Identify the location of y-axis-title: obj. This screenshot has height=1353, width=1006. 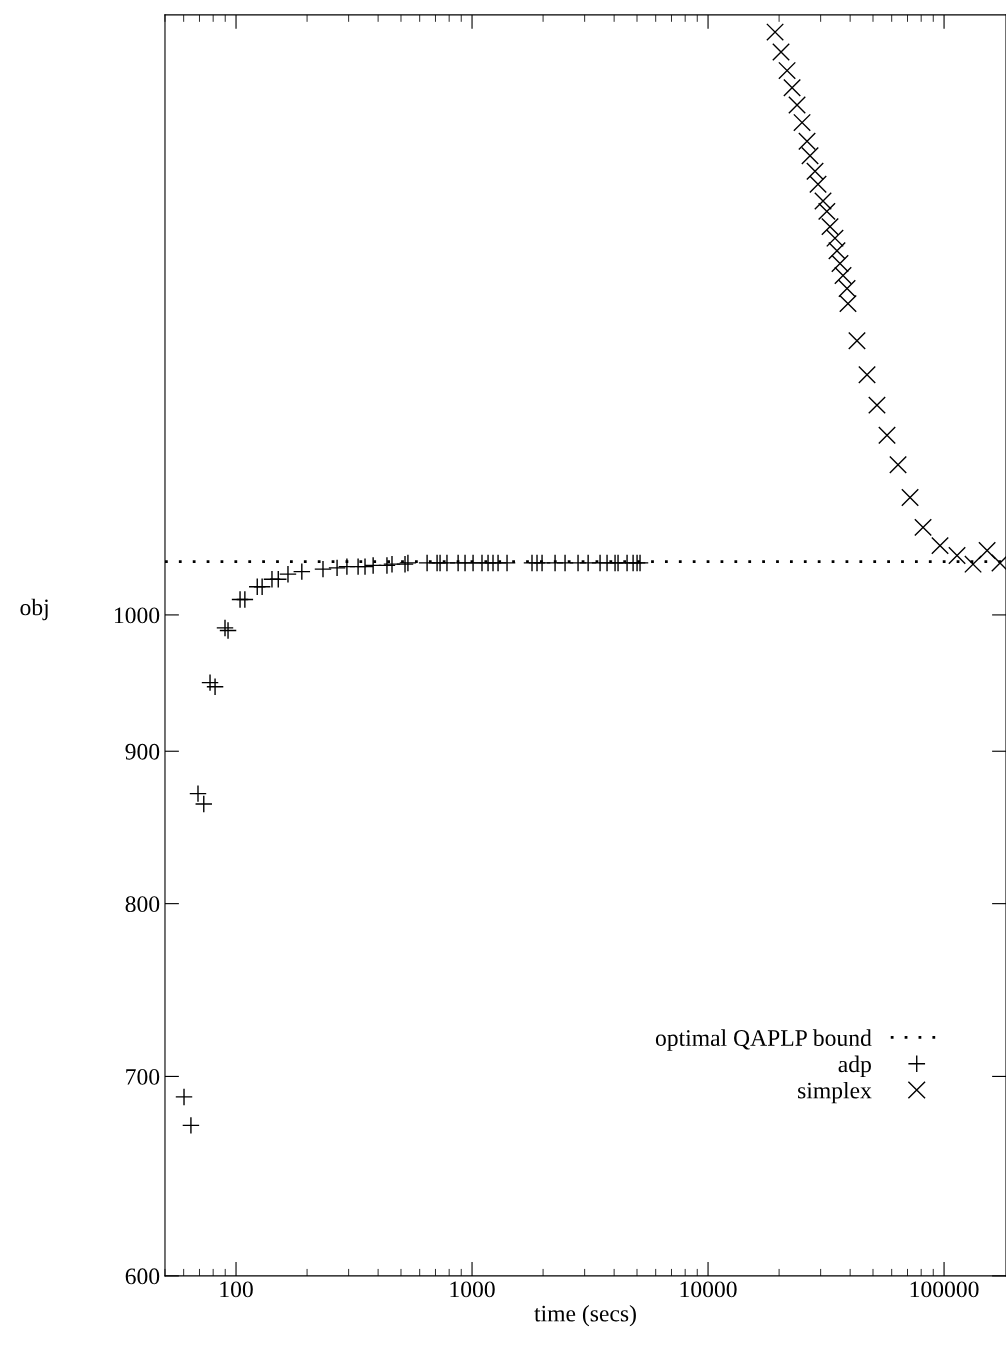
(34, 609).